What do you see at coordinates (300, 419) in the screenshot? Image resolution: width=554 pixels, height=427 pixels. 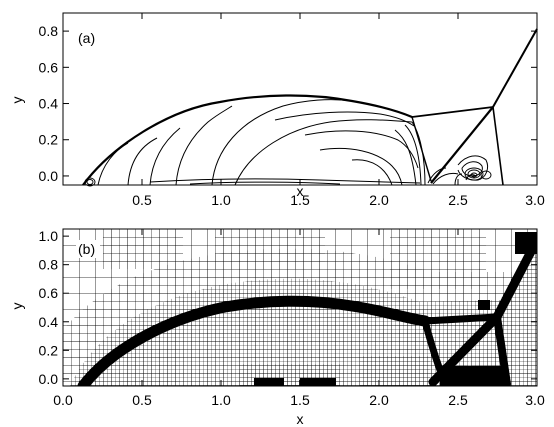 I see `panel-b-xlabel: x` at bounding box center [300, 419].